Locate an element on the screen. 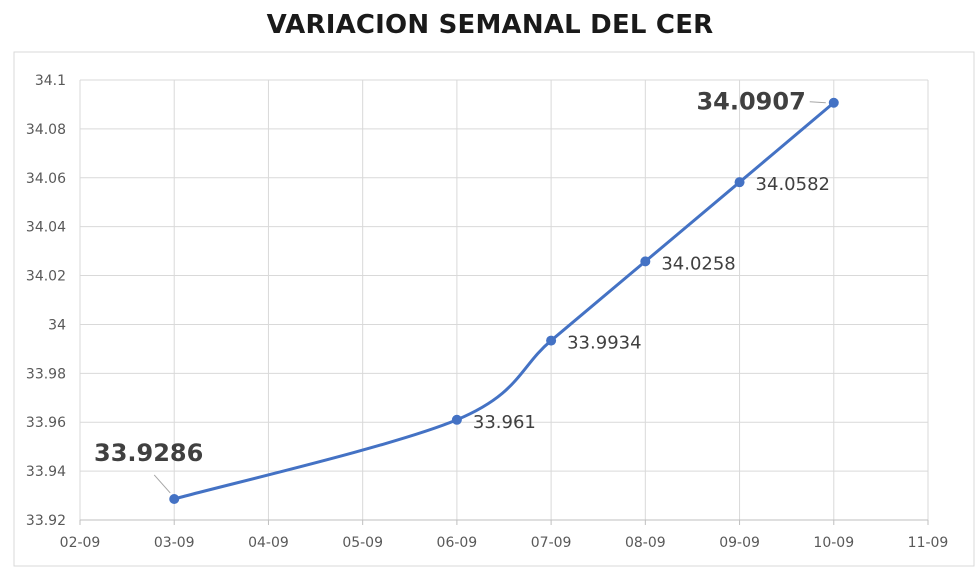 Image resolution: width=980 pixels, height=570 pixels. y-tick-label: 34 is located at coordinates (57, 325).